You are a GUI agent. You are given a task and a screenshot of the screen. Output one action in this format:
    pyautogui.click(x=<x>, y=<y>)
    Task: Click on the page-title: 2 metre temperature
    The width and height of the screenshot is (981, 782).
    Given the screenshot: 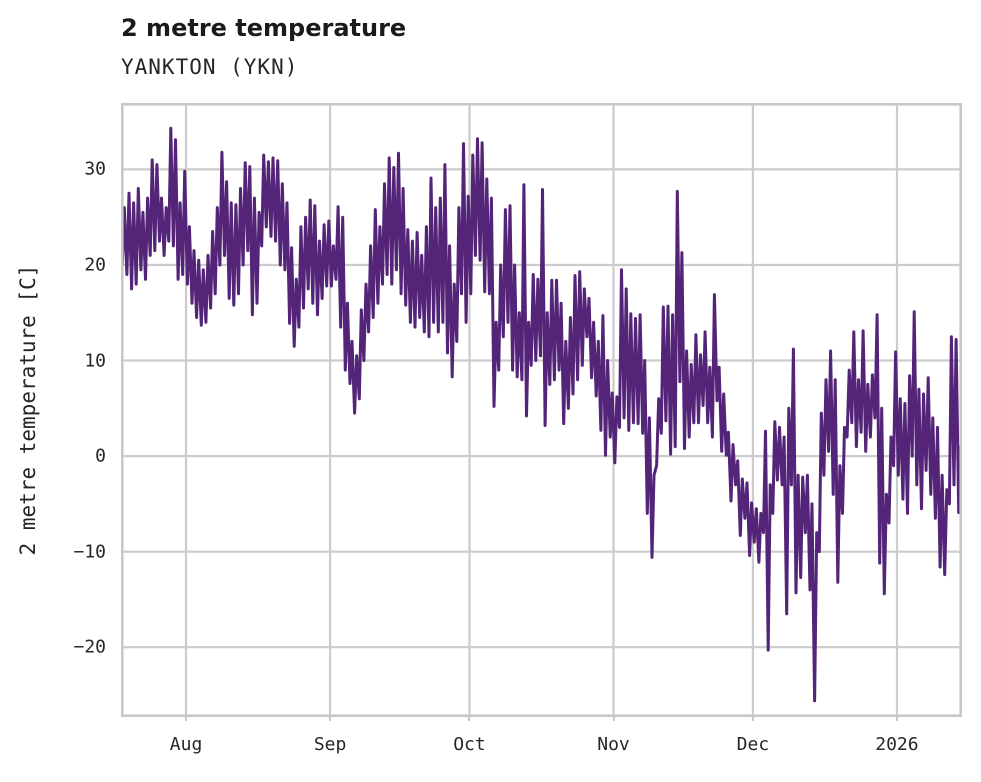 What is the action you would take?
    pyautogui.click(x=264, y=28)
    